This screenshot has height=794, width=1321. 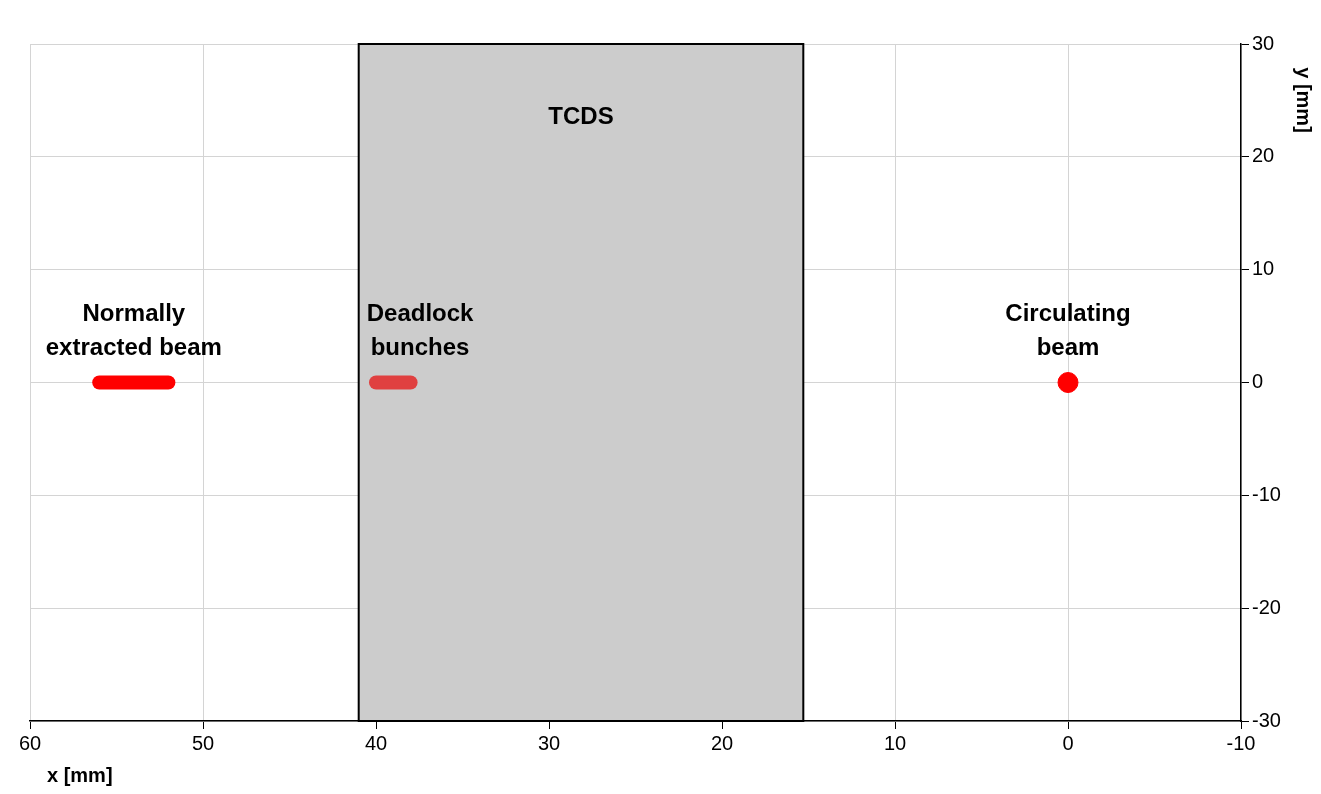 I want to click on x-tick-label: 40, so click(x=376, y=742).